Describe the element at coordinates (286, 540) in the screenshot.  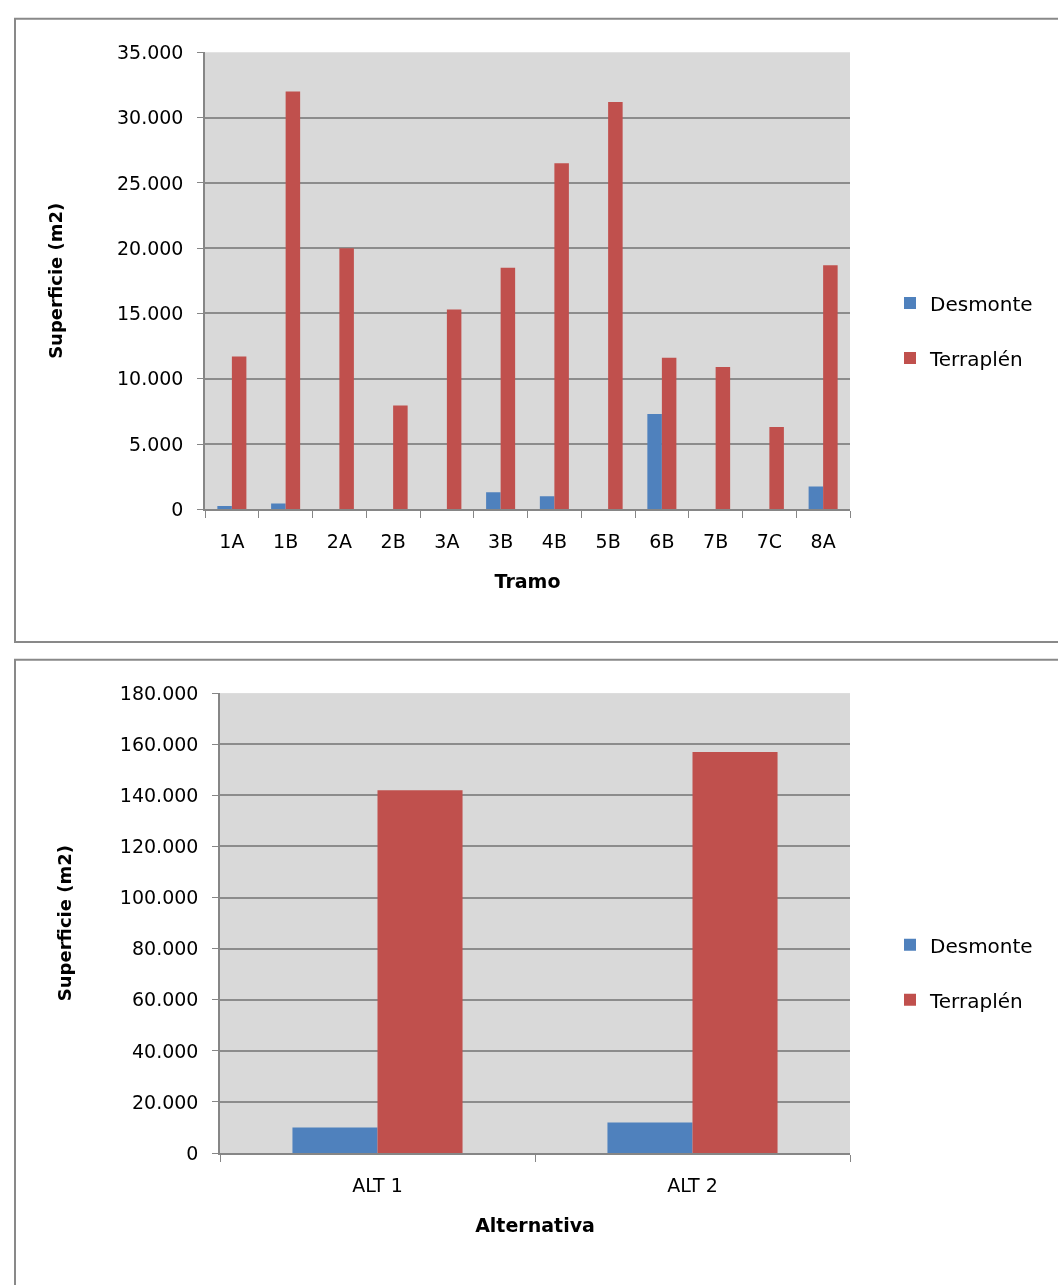
I see `x-tick-label: 1B` at that location.